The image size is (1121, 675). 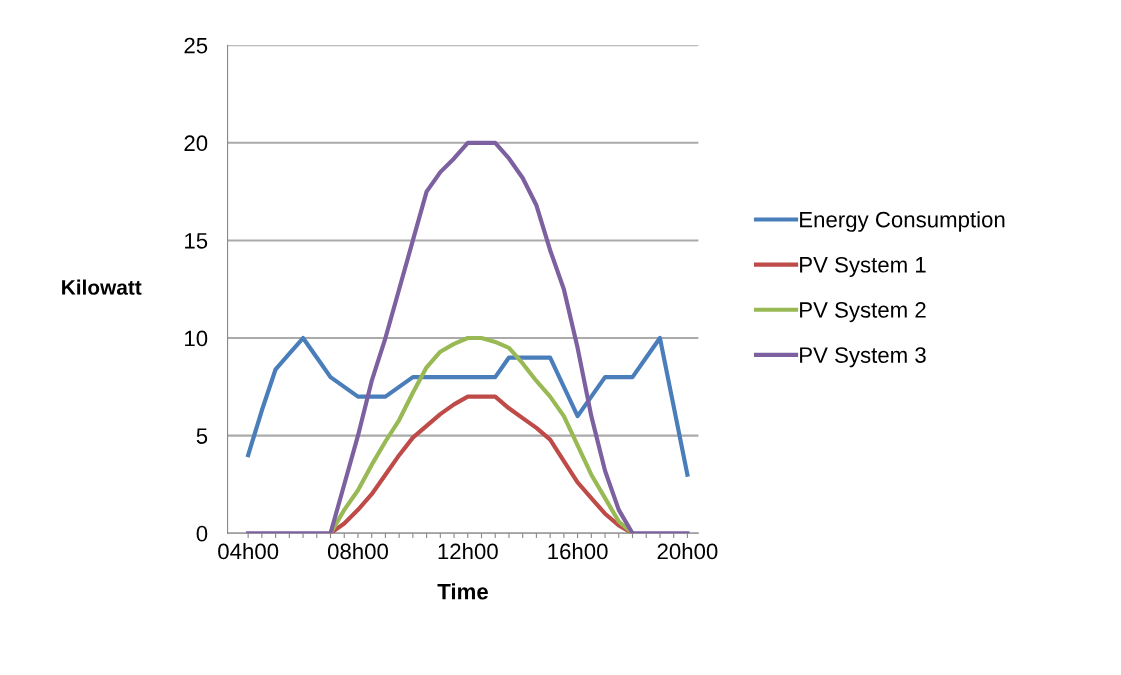 I want to click on y-tick-label: 20, so click(x=196, y=143).